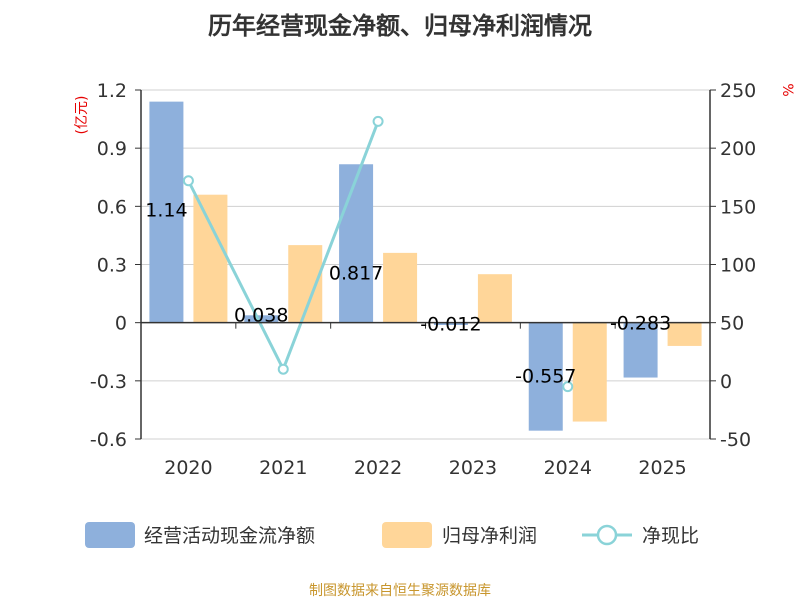 This screenshot has height=600, width=800. What do you see at coordinates (607, 535) in the screenshot?
I see `legend-marker-ratio` at bounding box center [607, 535].